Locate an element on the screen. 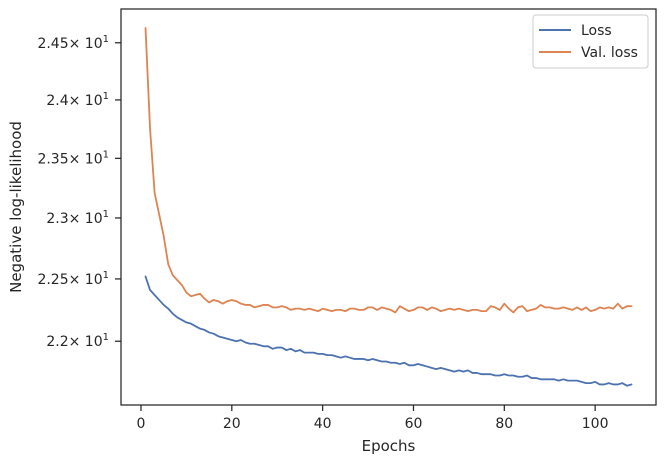 This screenshot has height=463, width=667. y-tick-mantissa: 2.35 is located at coordinates (52, 159).